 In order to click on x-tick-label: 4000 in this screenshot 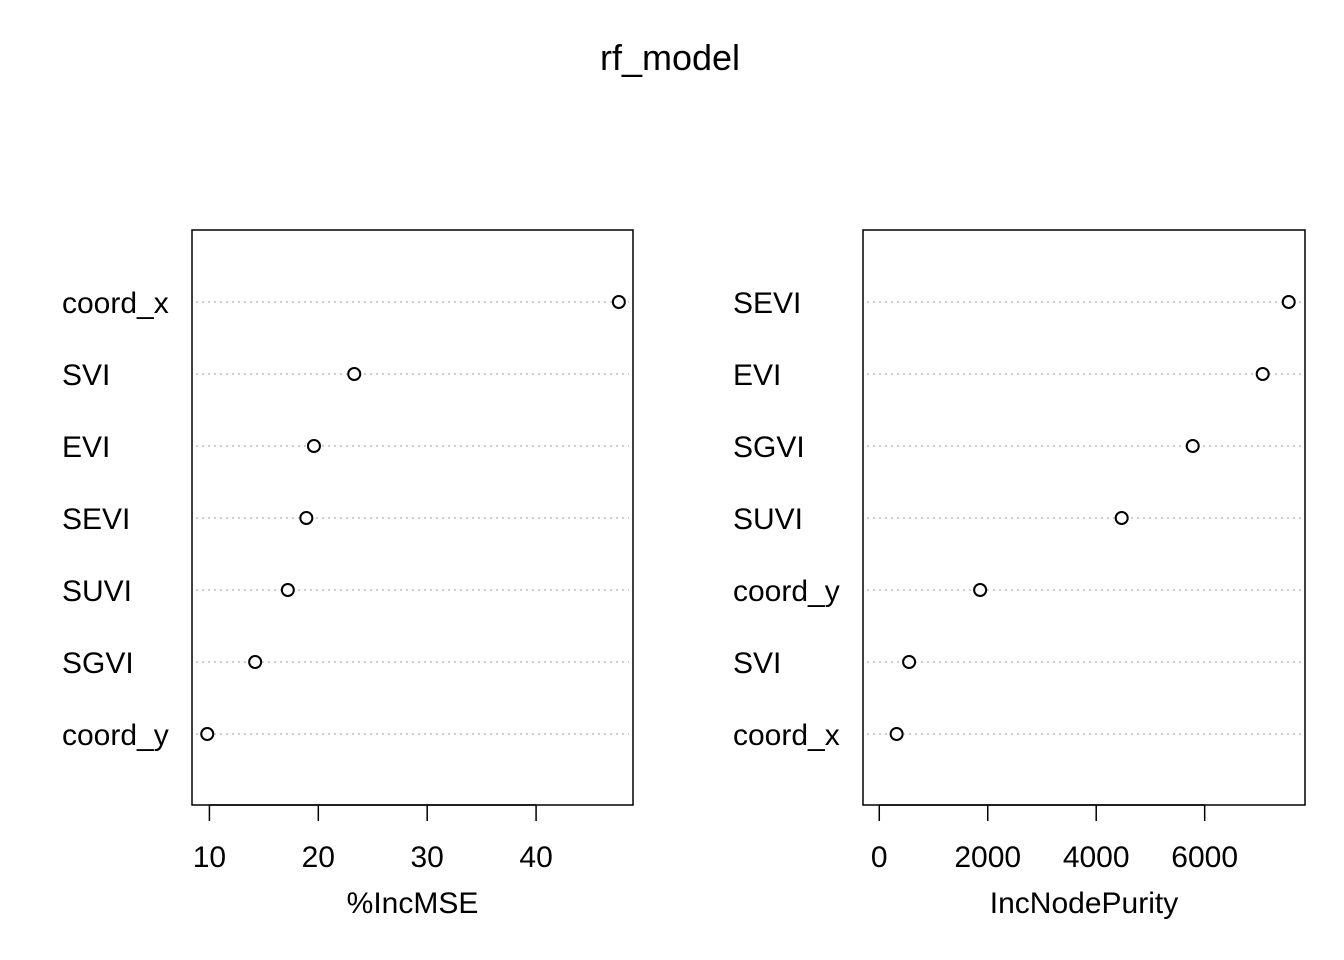, I will do `click(1096, 857)`.